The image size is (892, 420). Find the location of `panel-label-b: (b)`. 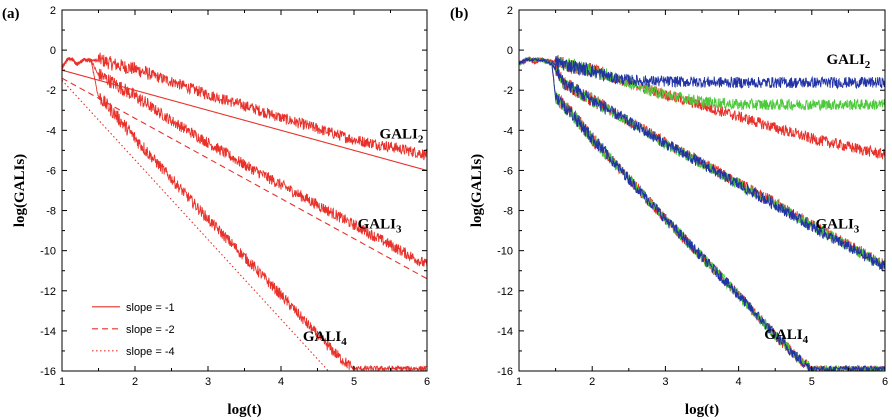

panel-label-b: (b) is located at coordinates (459, 14).